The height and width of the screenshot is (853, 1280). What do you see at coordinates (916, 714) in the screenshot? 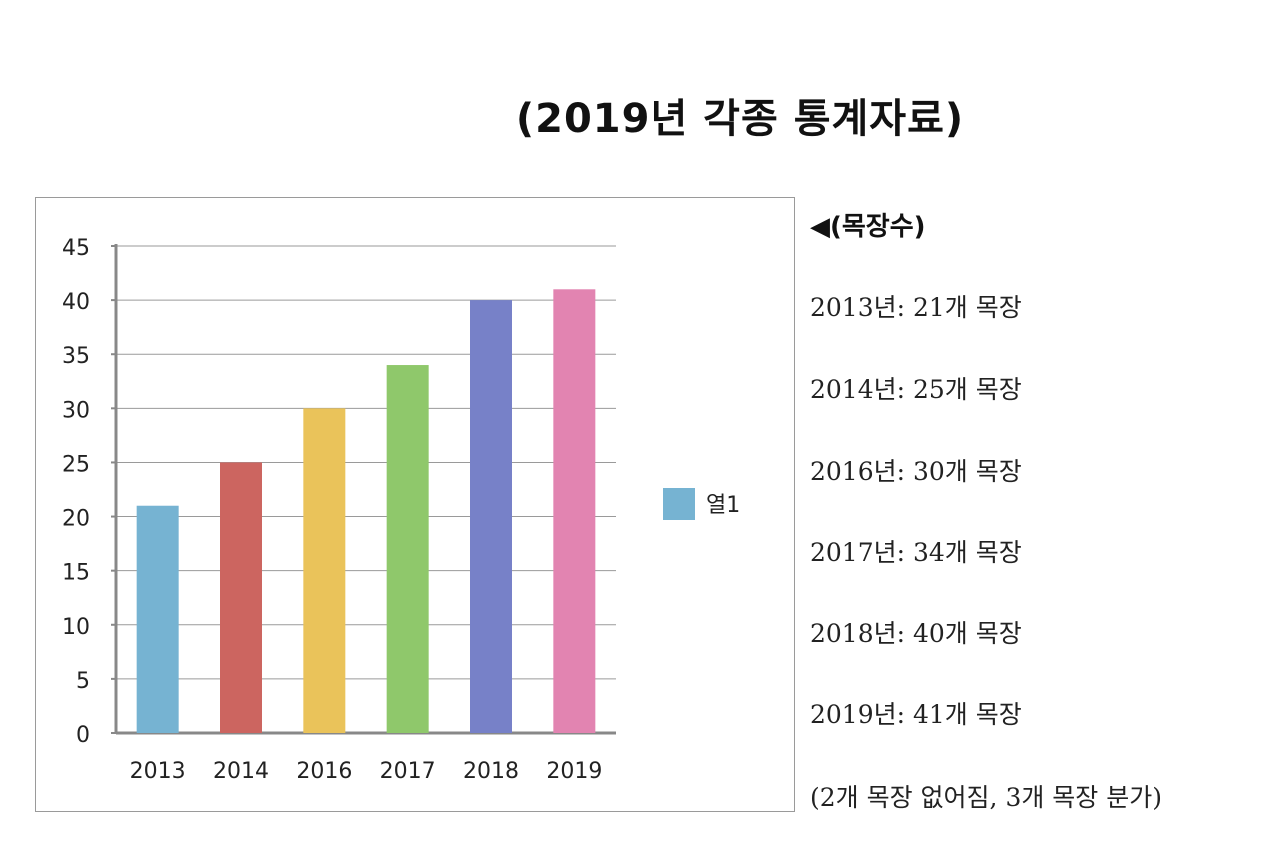
I see `stat-item-2019: 2019년: 41개 목장` at bounding box center [916, 714].